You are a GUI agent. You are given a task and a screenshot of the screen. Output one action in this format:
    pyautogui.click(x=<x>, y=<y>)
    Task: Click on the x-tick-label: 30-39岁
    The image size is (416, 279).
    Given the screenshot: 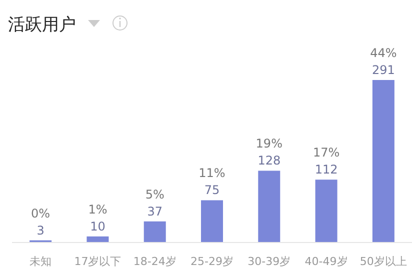 What is the action you would take?
    pyautogui.click(x=269, y=261)
    